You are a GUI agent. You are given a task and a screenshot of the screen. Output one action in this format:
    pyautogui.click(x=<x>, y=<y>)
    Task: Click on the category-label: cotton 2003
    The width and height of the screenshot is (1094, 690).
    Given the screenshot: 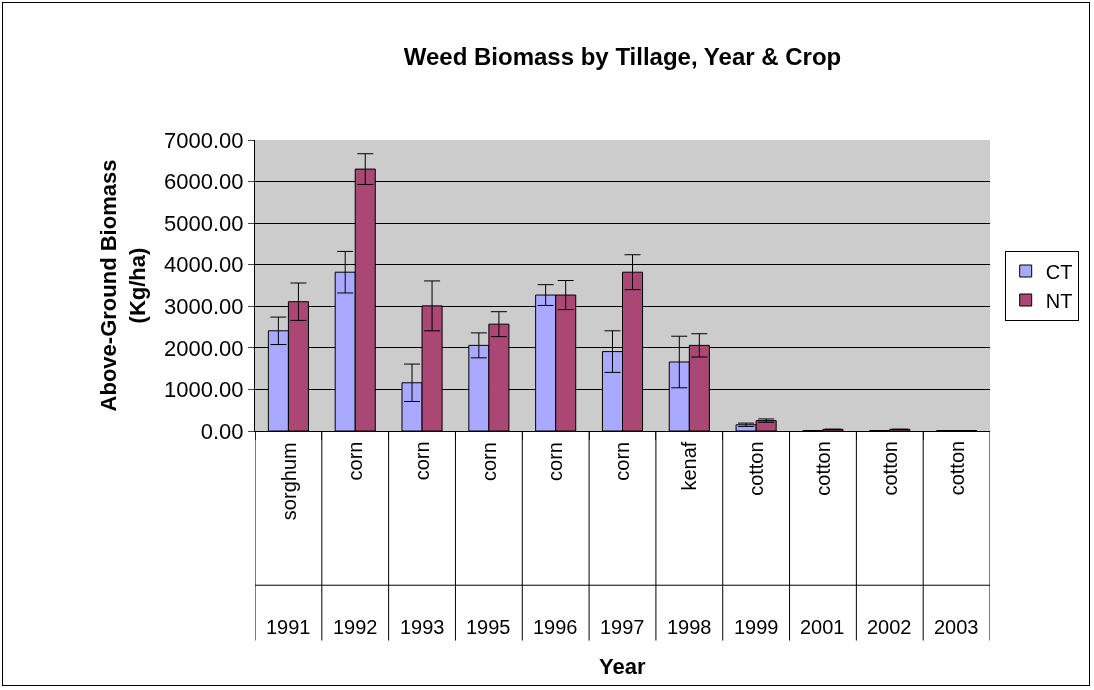 What is the action you would take?
    pyautogui.click(x=956, y=539)
    